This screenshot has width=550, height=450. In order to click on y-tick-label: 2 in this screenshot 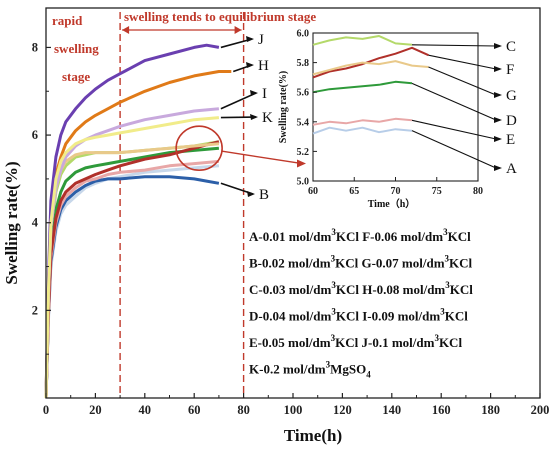, I will do `click(35, 310)`.